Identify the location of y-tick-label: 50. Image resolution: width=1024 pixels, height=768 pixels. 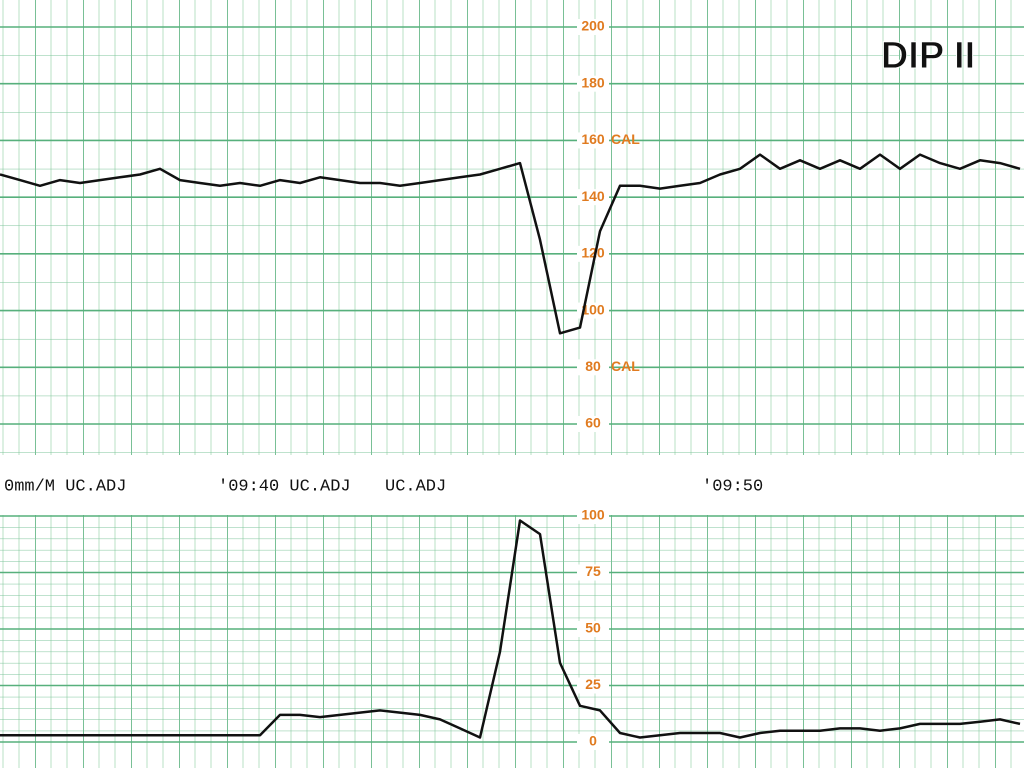
(593, 628).